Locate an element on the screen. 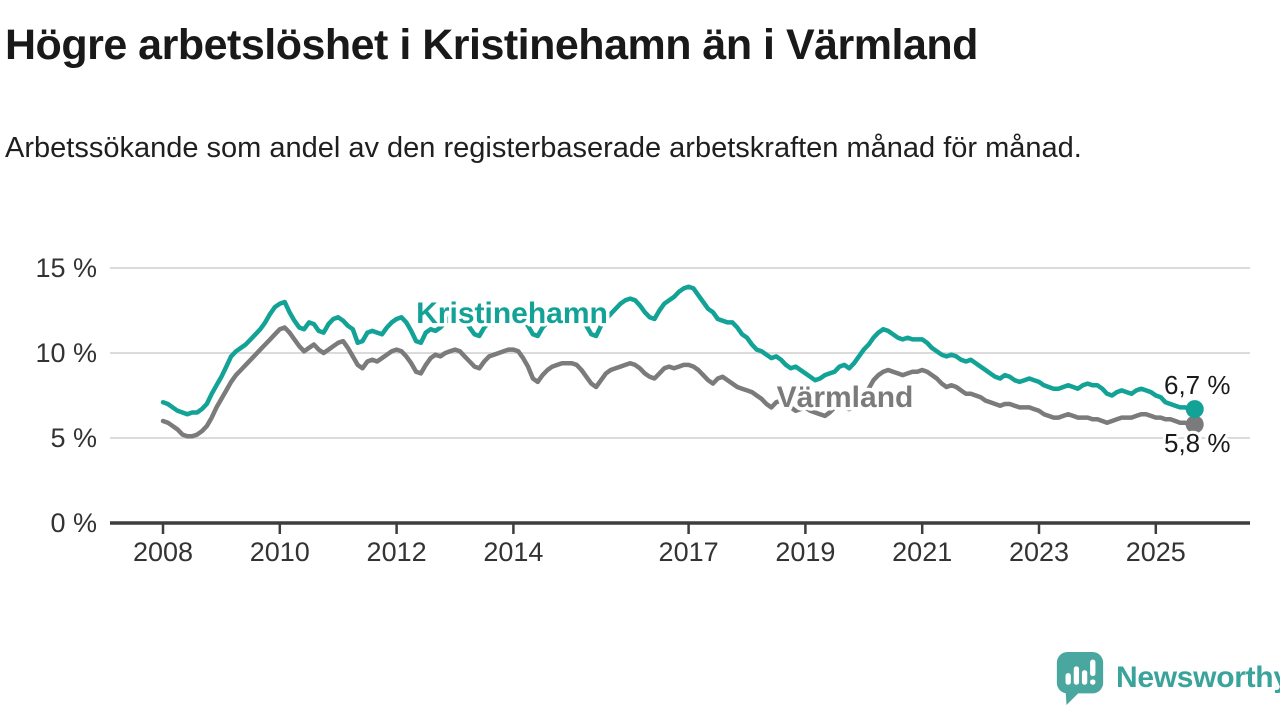 Image resolution: width=1280 pixels, height=720 pixels. x-tick-label: 2014 is located at coordinates (513, 552).